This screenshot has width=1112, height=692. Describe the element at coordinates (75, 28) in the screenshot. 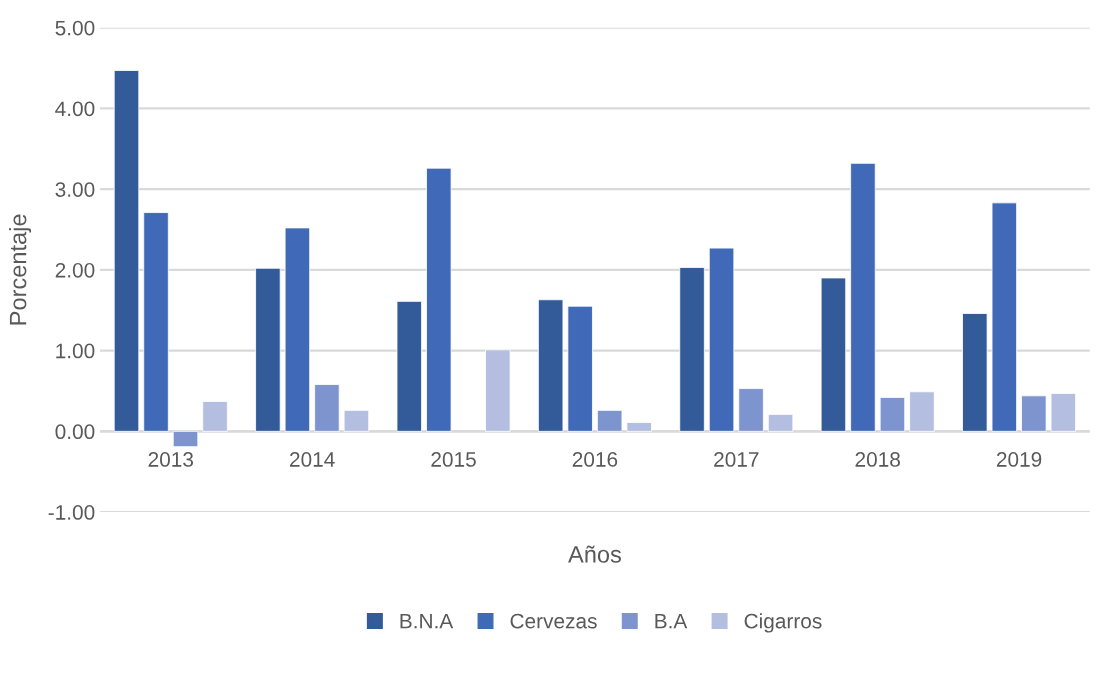

I see `y-tick-label: 5.00` at that location.